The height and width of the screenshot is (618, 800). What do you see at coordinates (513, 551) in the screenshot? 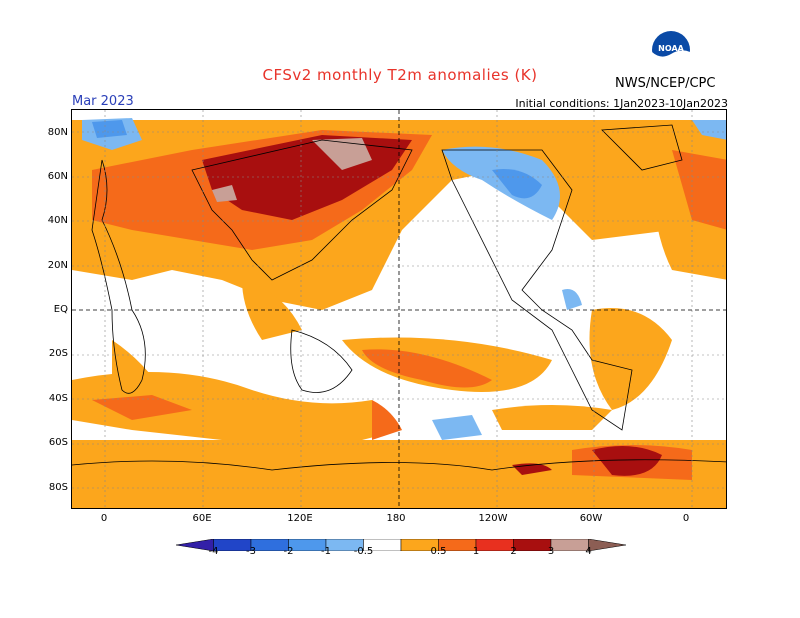
I see `colorbar-label: 2` at bounding box center [513, 551].